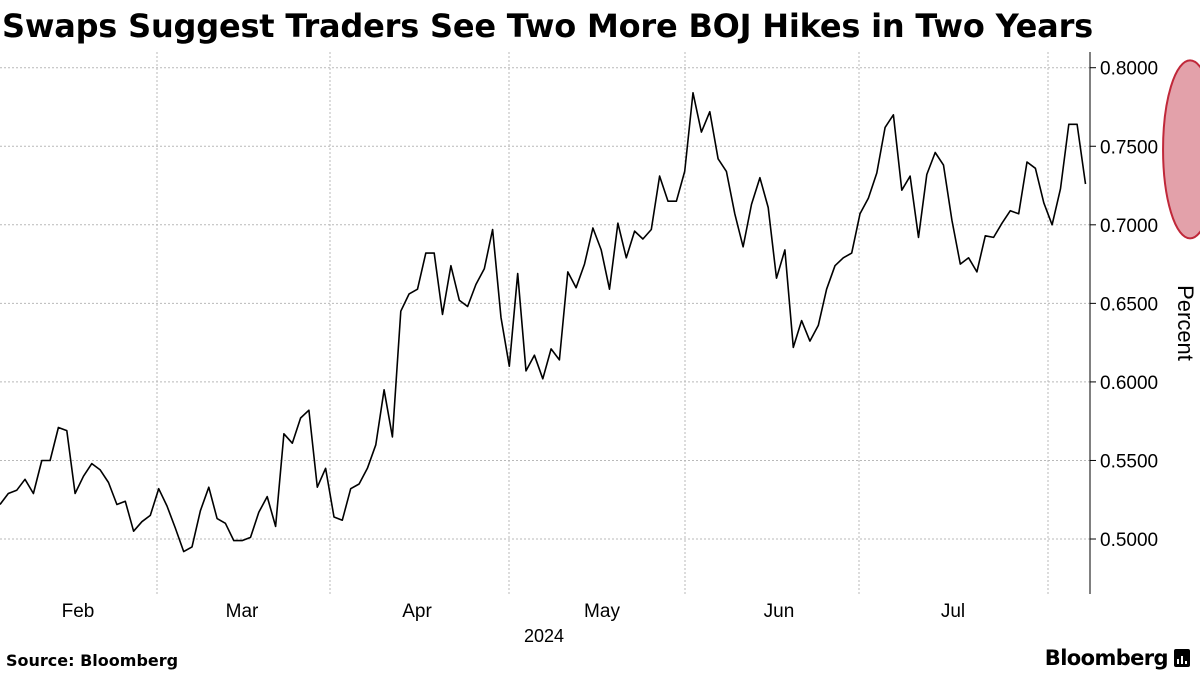 The width and height of the screenshot is (1200, 675). What do you see at coordinates (417, 611) in the screenshot?
I see `x-tick-label: Apr` at bounding box center [417, 611].